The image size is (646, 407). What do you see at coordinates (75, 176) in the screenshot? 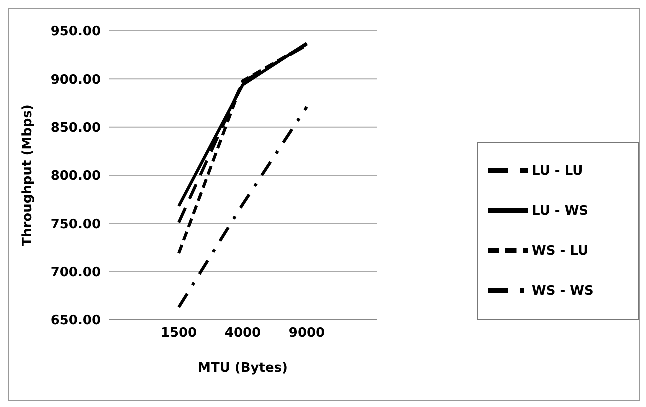
I see `y-tick-label: 800.00` at bounding box center [75, 176].